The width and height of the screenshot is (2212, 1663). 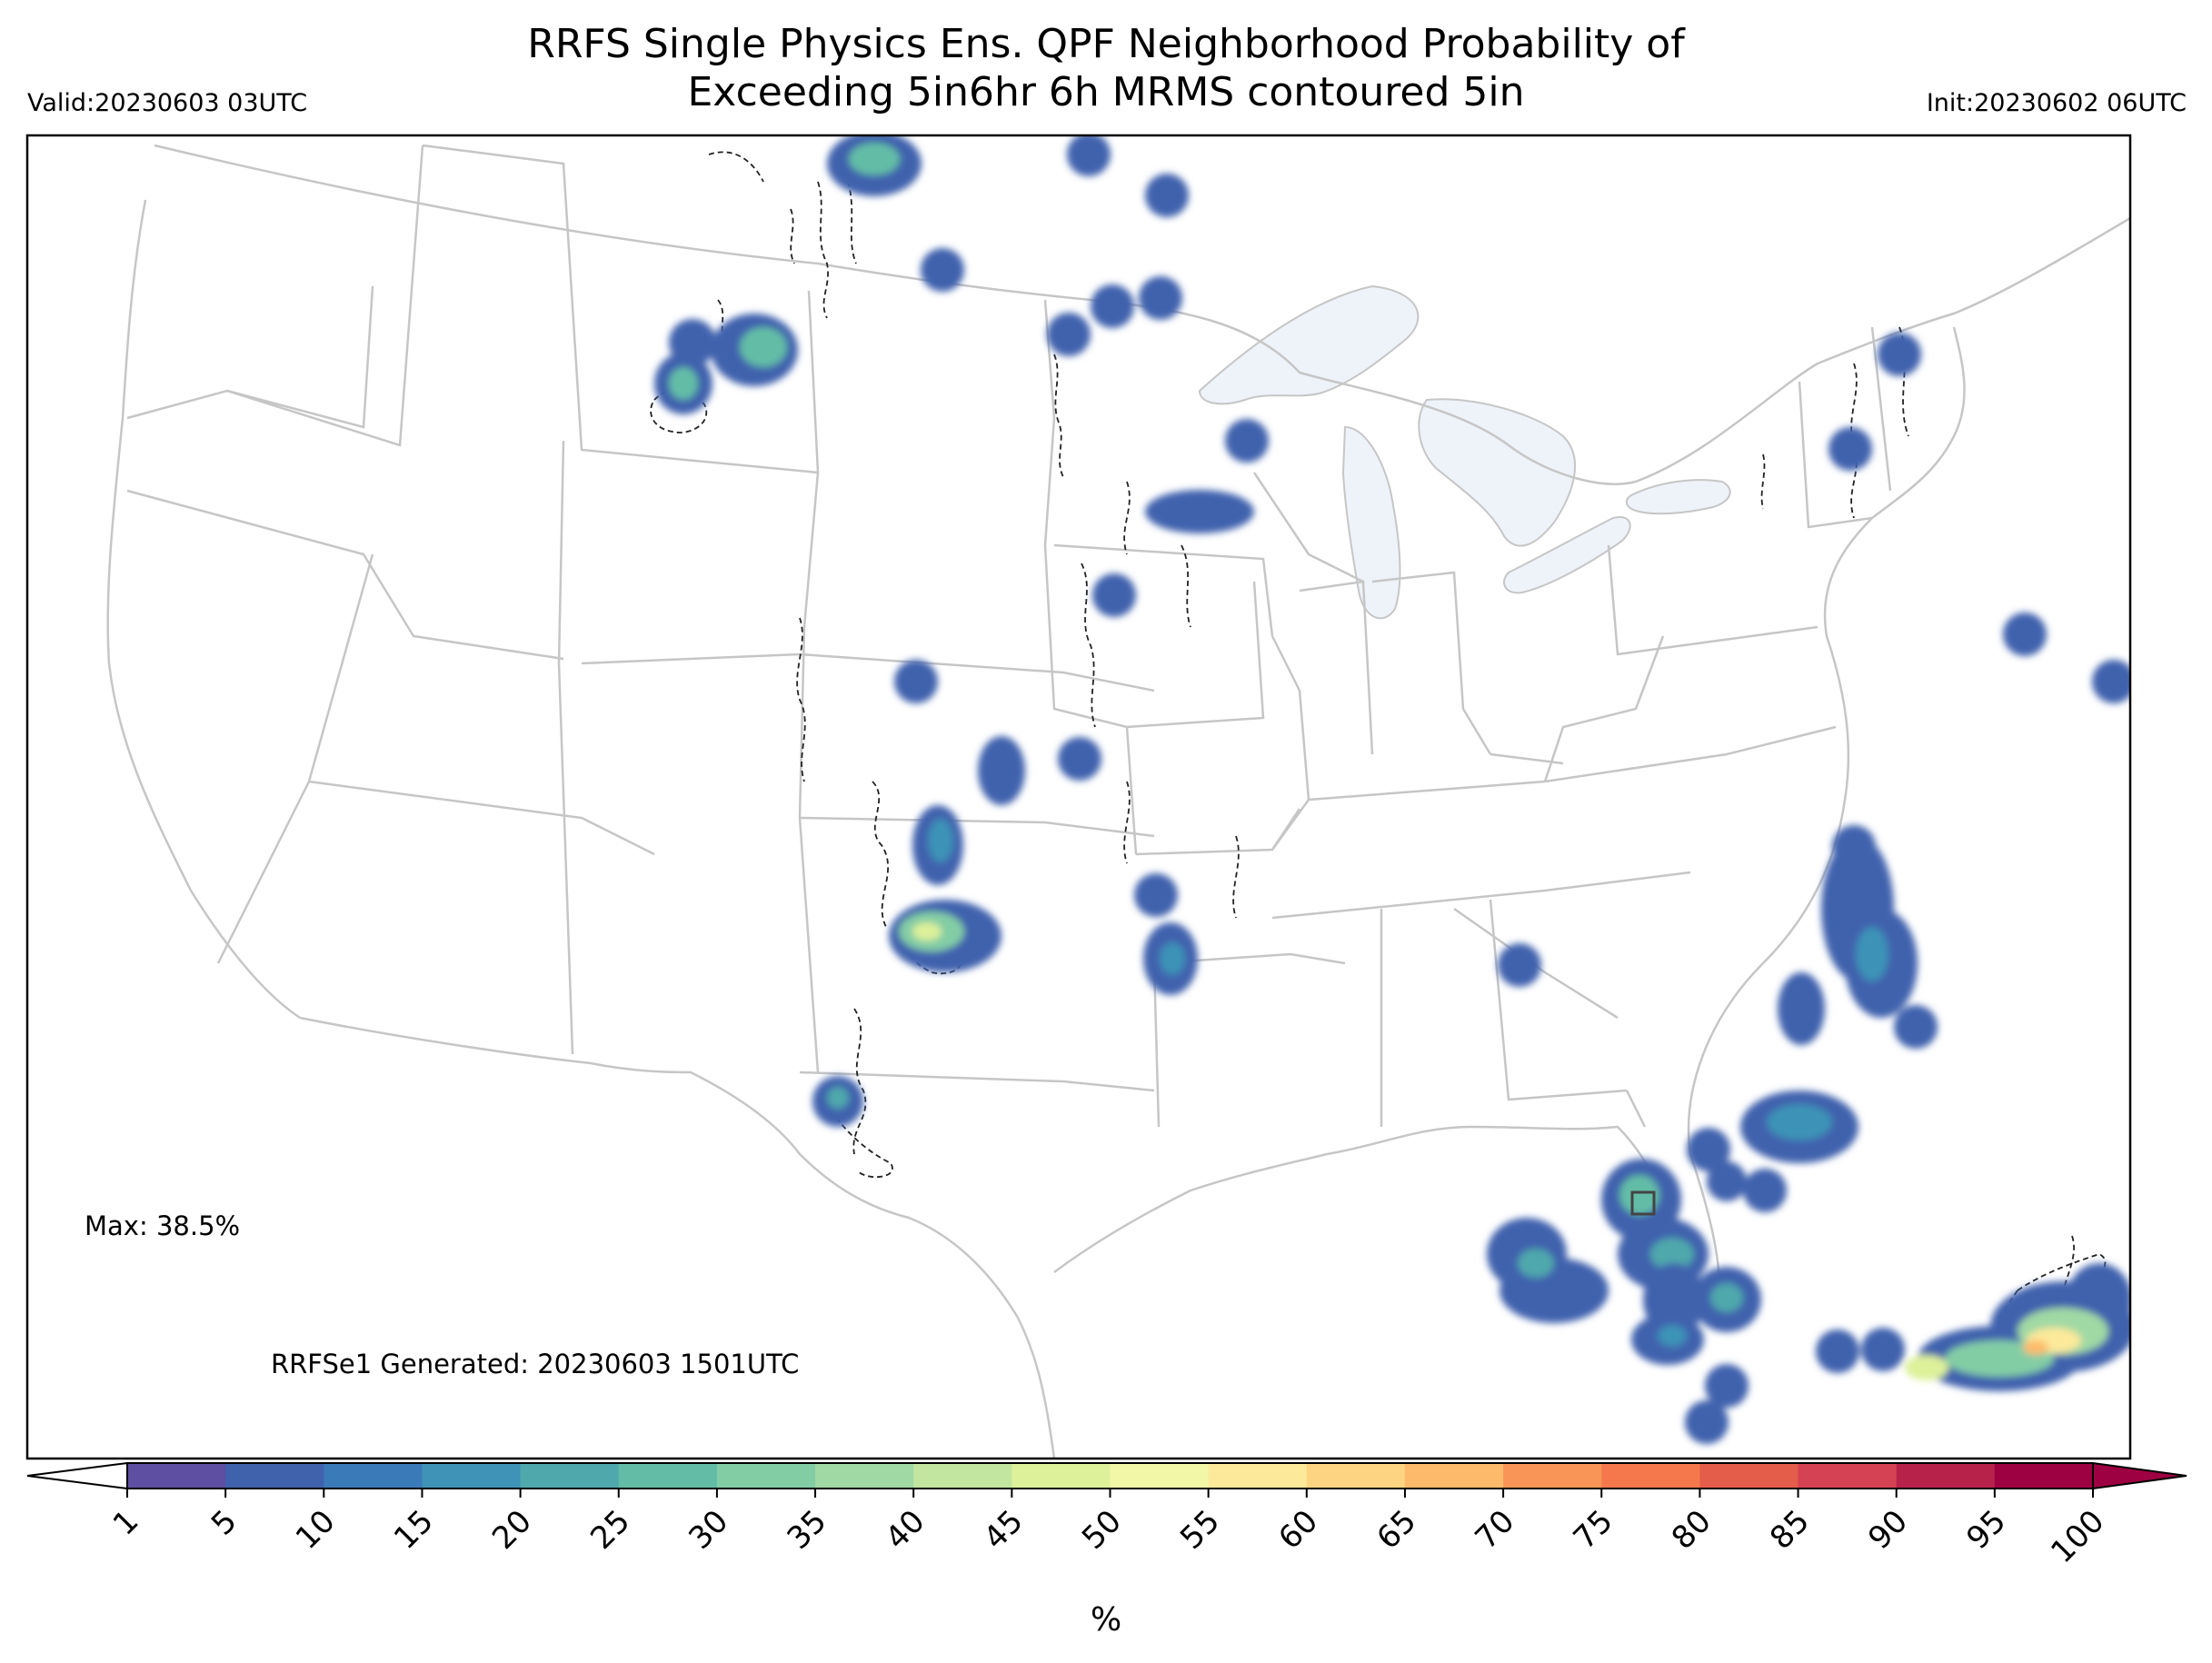 What do you see at coordinates (708, 1530) in the screenshot?
I see `colorbar-tick-label: 30` at bounding box center [708, 1530].